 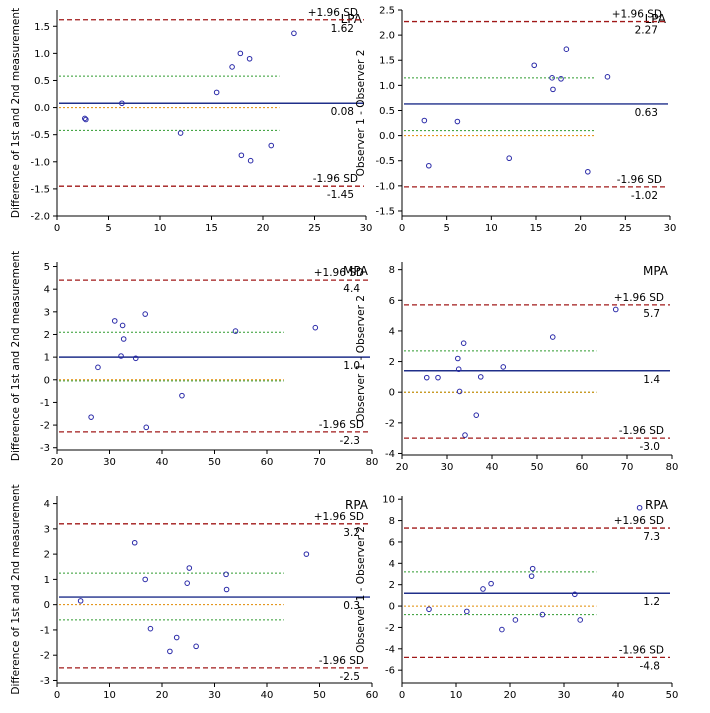 I want to click on y-tick-label: 0.0, so click(x=387, y=136).